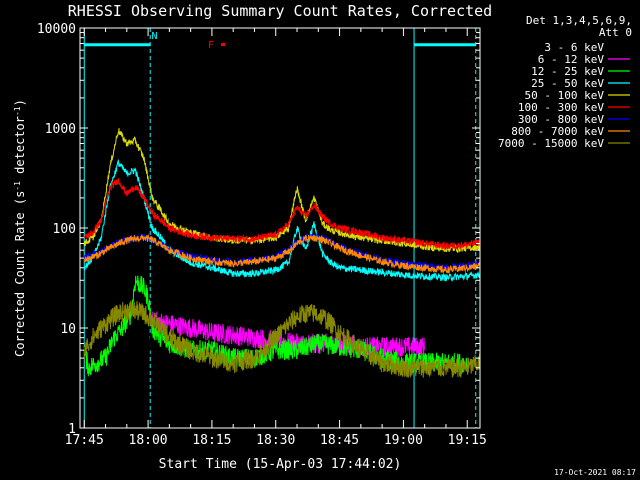 The image size is (640, 480). Describe the element at coordinates (84, 440) in the screenshot. I see `x-tick-label: 17:45` at that location.